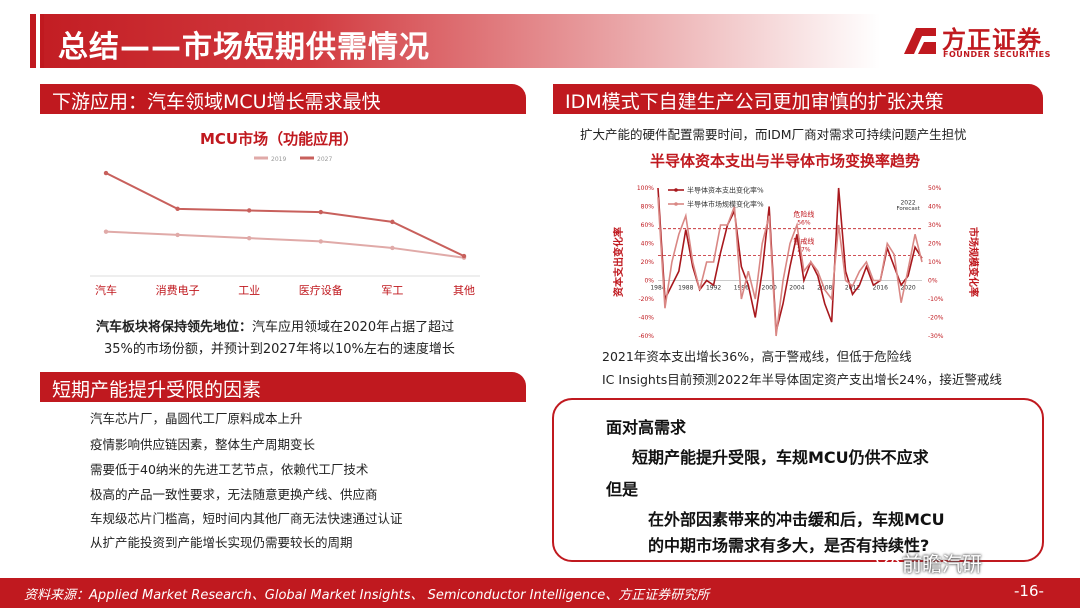 The height and width of the screenshot is (608, 1080). What do you see at coordinates (769, 288) in the screenshot?
I see `x-tick-label: 2000` at bounding box center [769, 288].